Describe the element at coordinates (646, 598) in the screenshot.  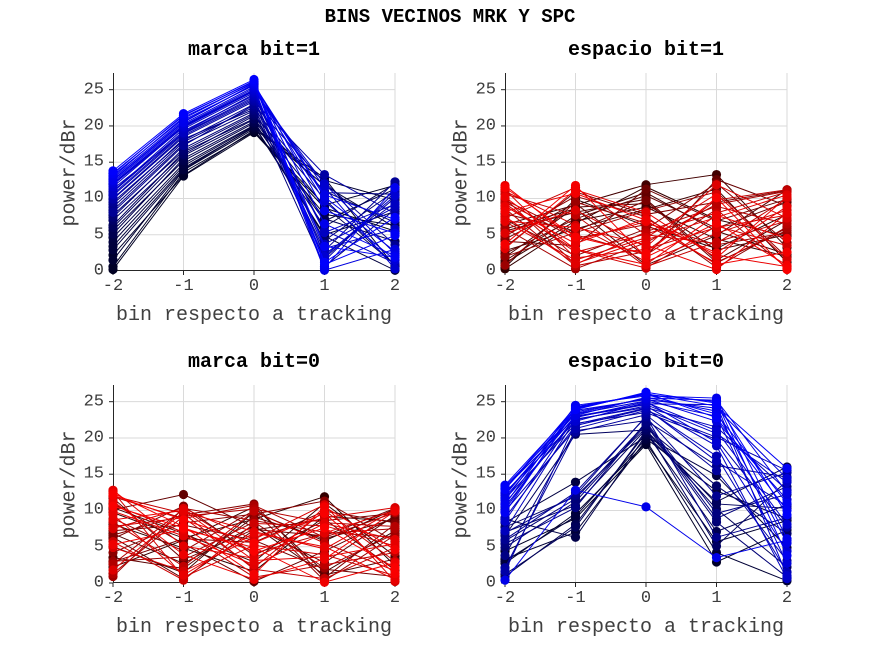
I see `x-tick-label: 0` at that location.